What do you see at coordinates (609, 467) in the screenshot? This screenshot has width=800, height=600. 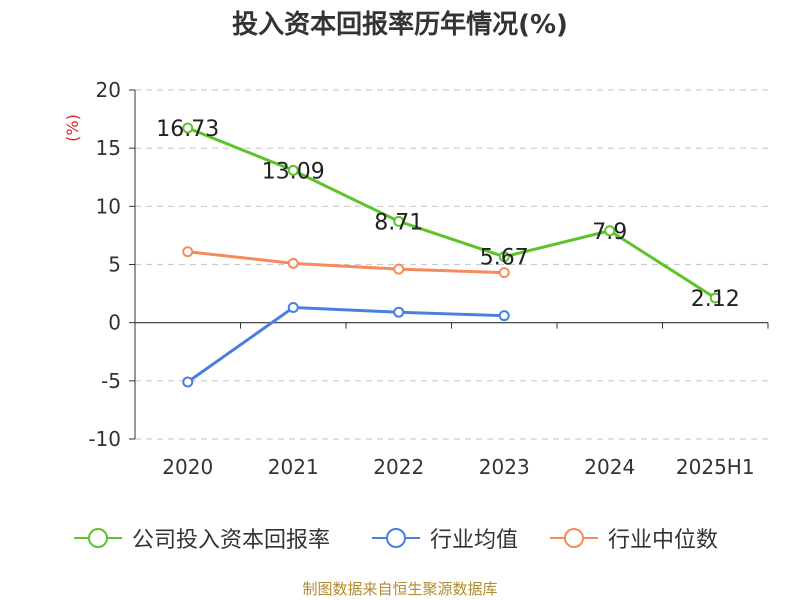 I see `x-tick-label: 2024` at bounding box center [609, 467].